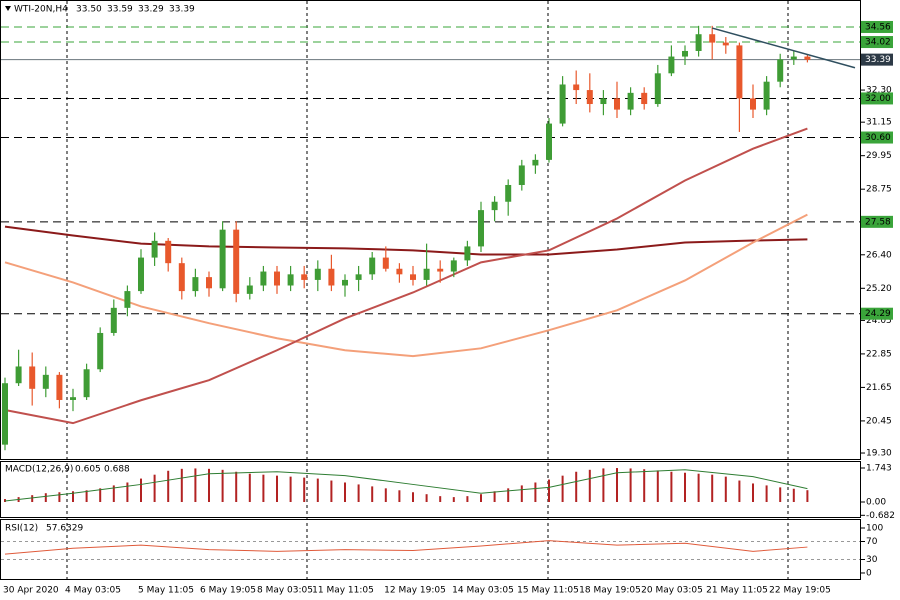 This screenshot has width=900, height=600. I want to click on y-tick-label: 28.75, so click(879, 190).